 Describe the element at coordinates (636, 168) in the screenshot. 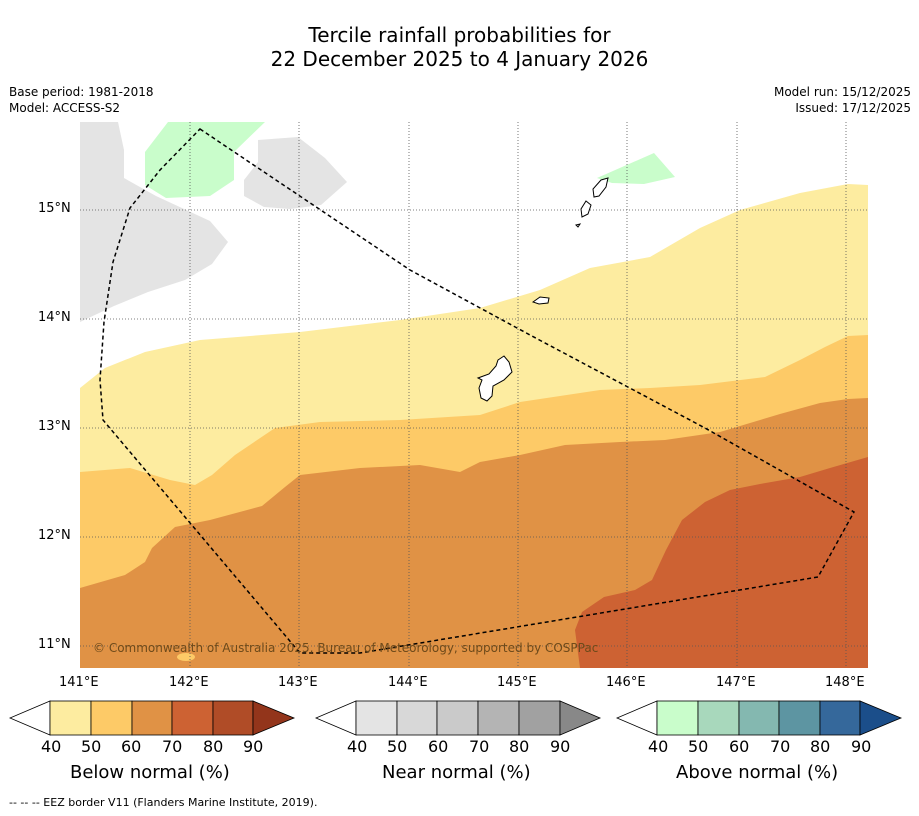

I see `above-normal-region-northeast` at that location.